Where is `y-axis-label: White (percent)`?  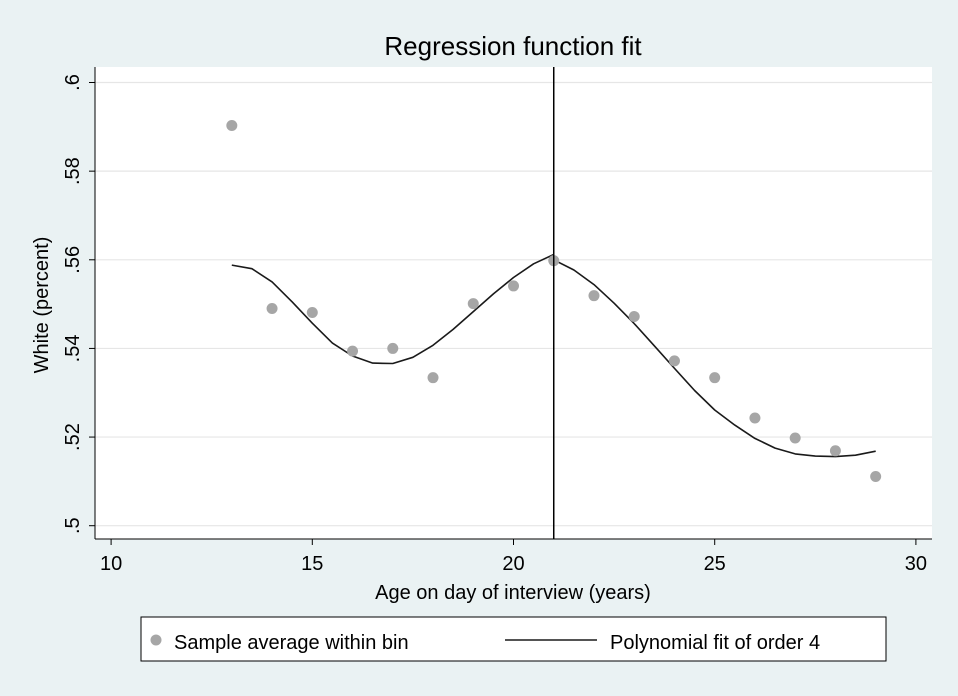 y-axis-label: White (percent) is located at coordinates (42, 305).